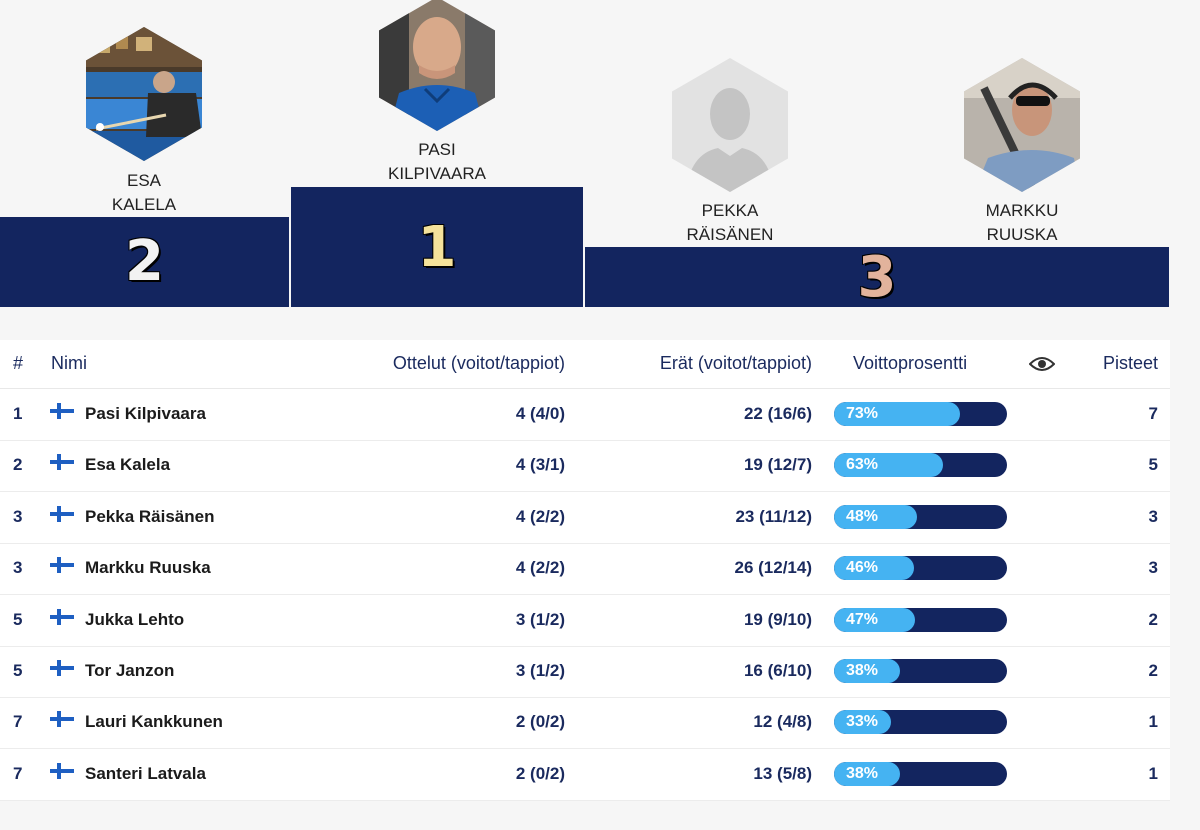  What do you see at coordinates (1042, 366) in the screenshot?
I see `eye-icon` at bounding box center [1042, 366].